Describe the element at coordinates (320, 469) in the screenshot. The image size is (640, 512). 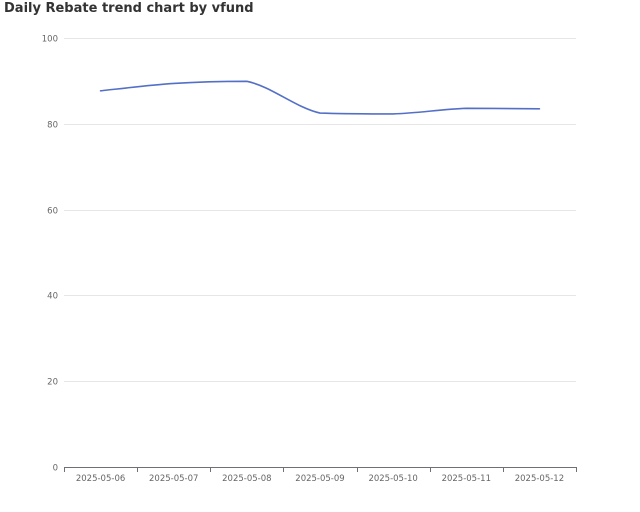
I see `x-axis` at that location.